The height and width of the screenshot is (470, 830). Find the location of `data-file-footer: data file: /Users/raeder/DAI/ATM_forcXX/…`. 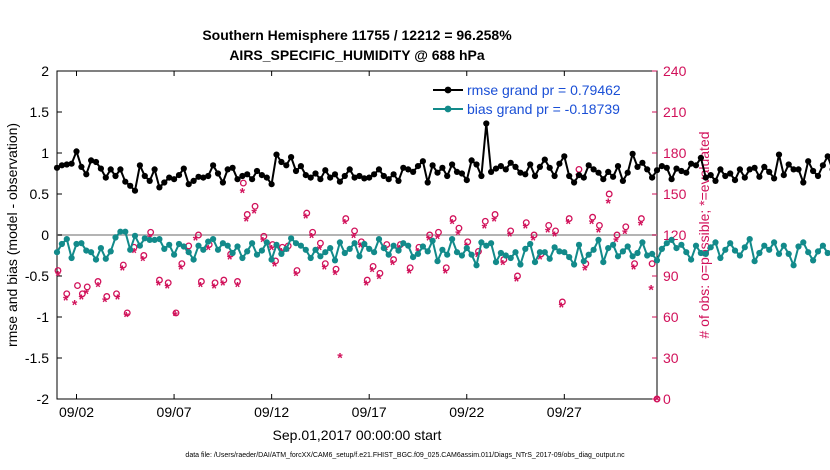

data-file-footer: data file: /Users/raeder/DAI/ATM_forcXX/… is located at coordinates (405, 455).